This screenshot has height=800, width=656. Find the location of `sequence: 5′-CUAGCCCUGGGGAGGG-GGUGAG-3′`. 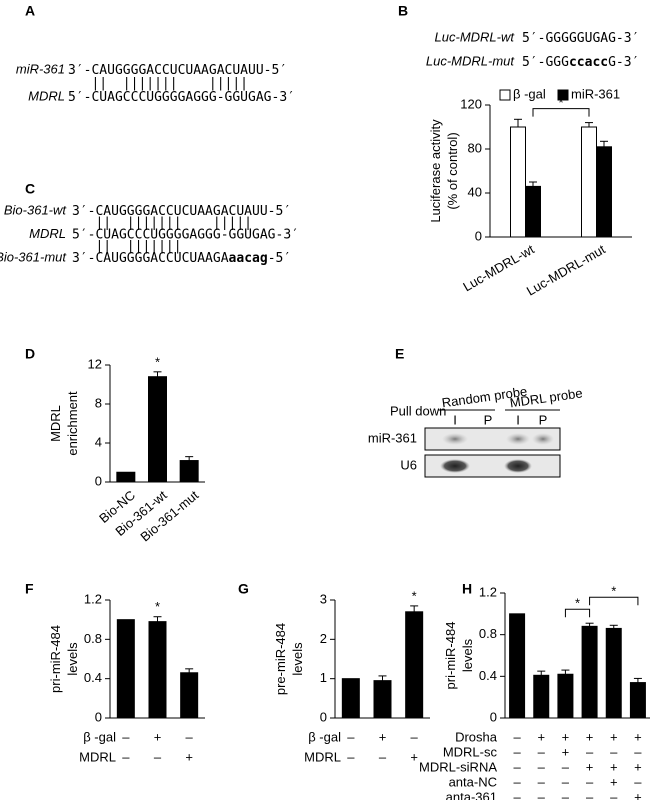

sequence: 5′-CUAGCCCUGGGGAGGG-GGUGAG-3′ is located at coordinates (185, 234).